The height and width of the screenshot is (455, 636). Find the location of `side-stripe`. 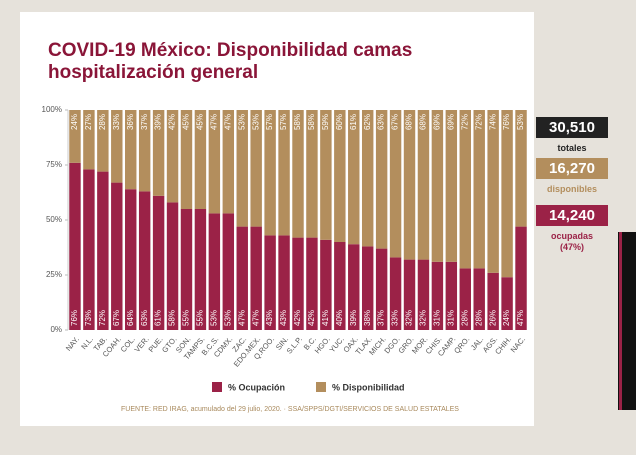

side-stripe is located at coordinates (620, 321).